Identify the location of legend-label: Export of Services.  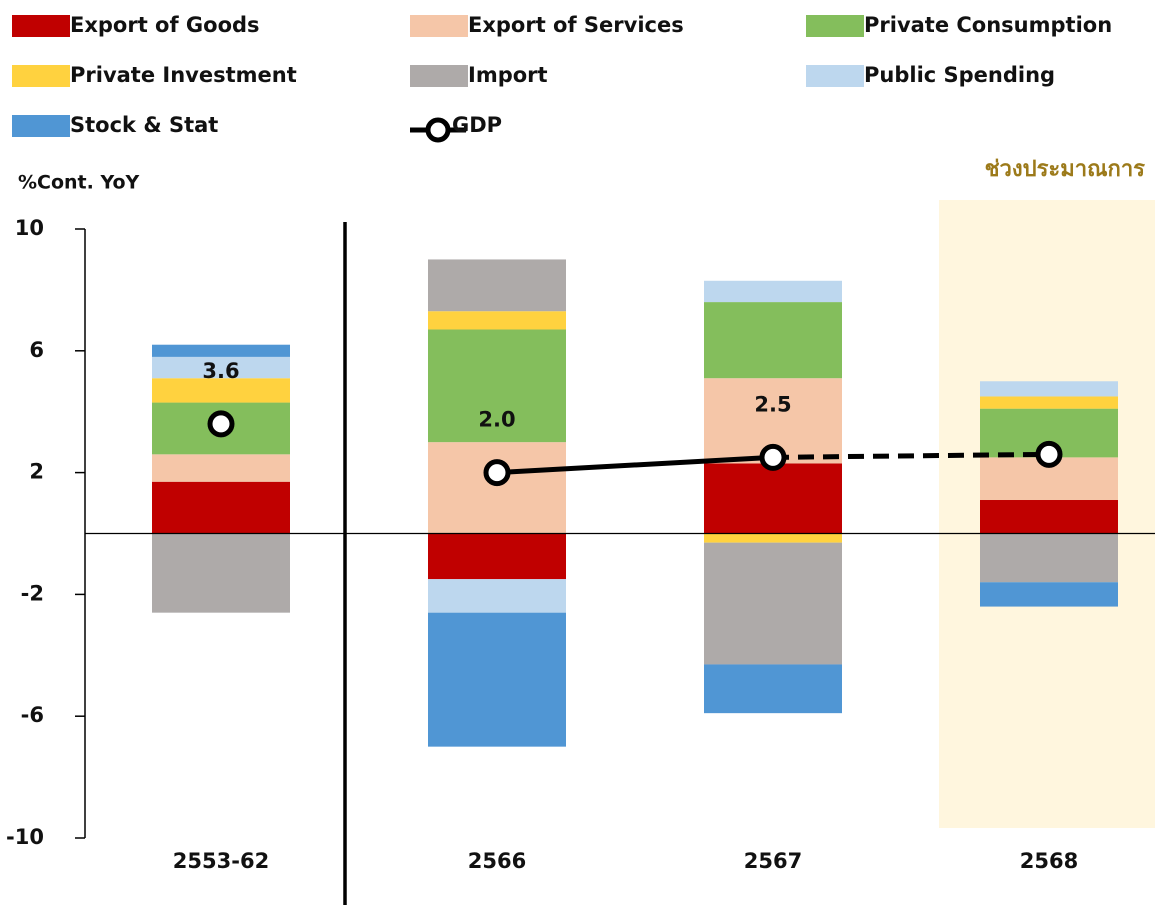
(576, 25).